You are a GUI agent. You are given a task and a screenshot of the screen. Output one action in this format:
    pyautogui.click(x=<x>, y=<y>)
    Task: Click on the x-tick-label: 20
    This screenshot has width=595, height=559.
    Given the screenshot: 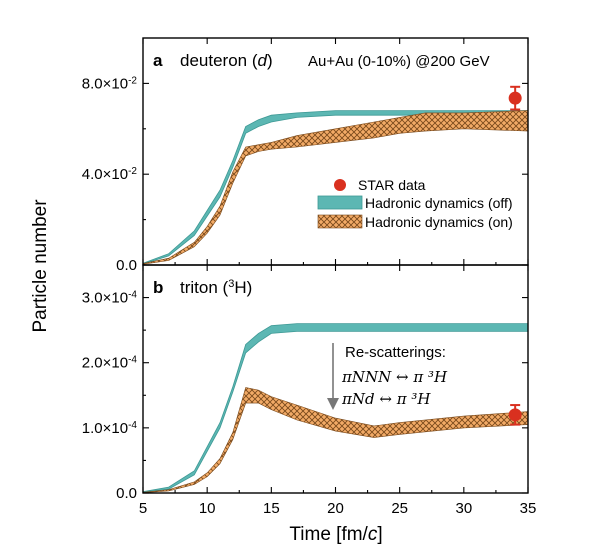 What is the action you would take?
    pyautogui.click(x=335, y=508)
    